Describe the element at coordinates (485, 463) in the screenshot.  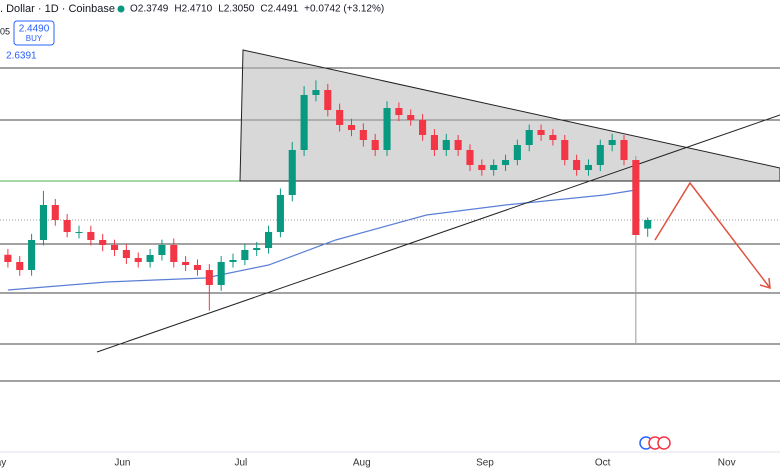
I see `x-tick-label: Sep` at that location.